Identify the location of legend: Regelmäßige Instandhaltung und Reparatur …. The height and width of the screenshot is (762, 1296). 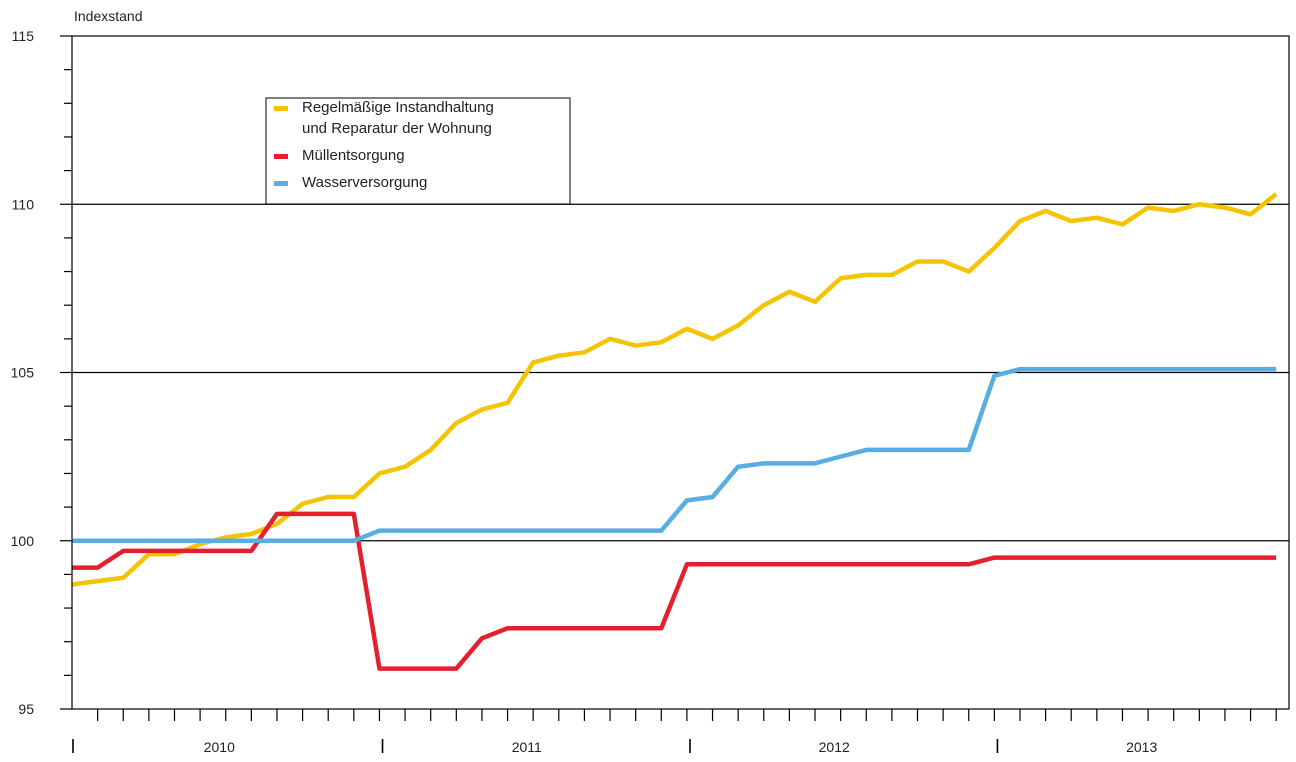
(418, 151).